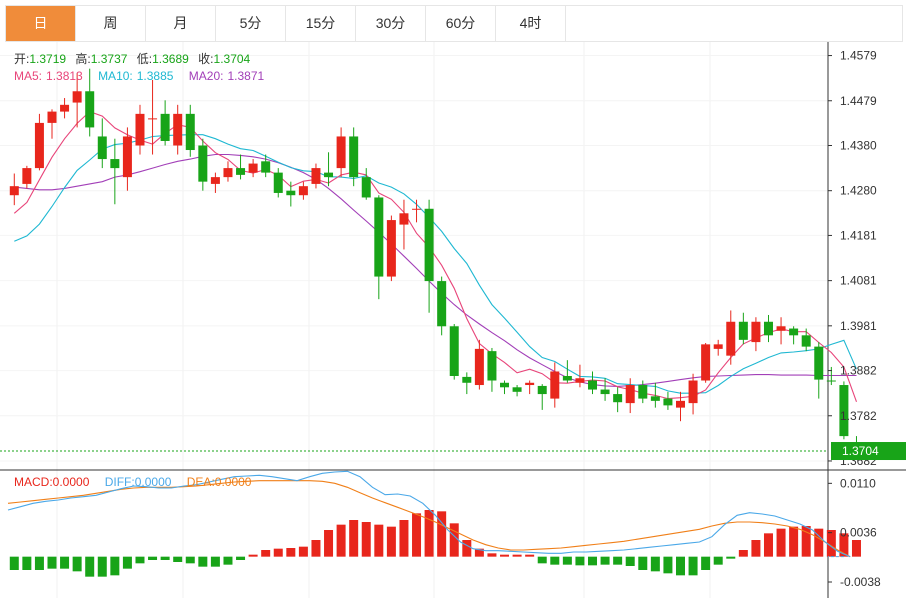 The height and width of the screenshot is (598, 911). I want to click on macd-histogram, so click(435, 543).